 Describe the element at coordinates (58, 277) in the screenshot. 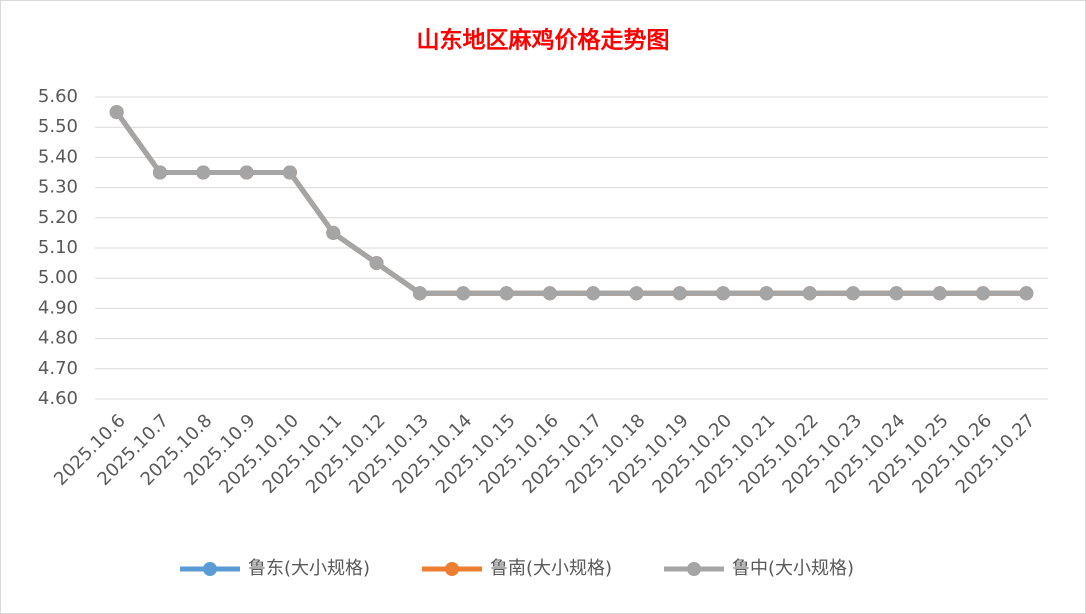

I see `y-tick-label: 5.00` at that location.